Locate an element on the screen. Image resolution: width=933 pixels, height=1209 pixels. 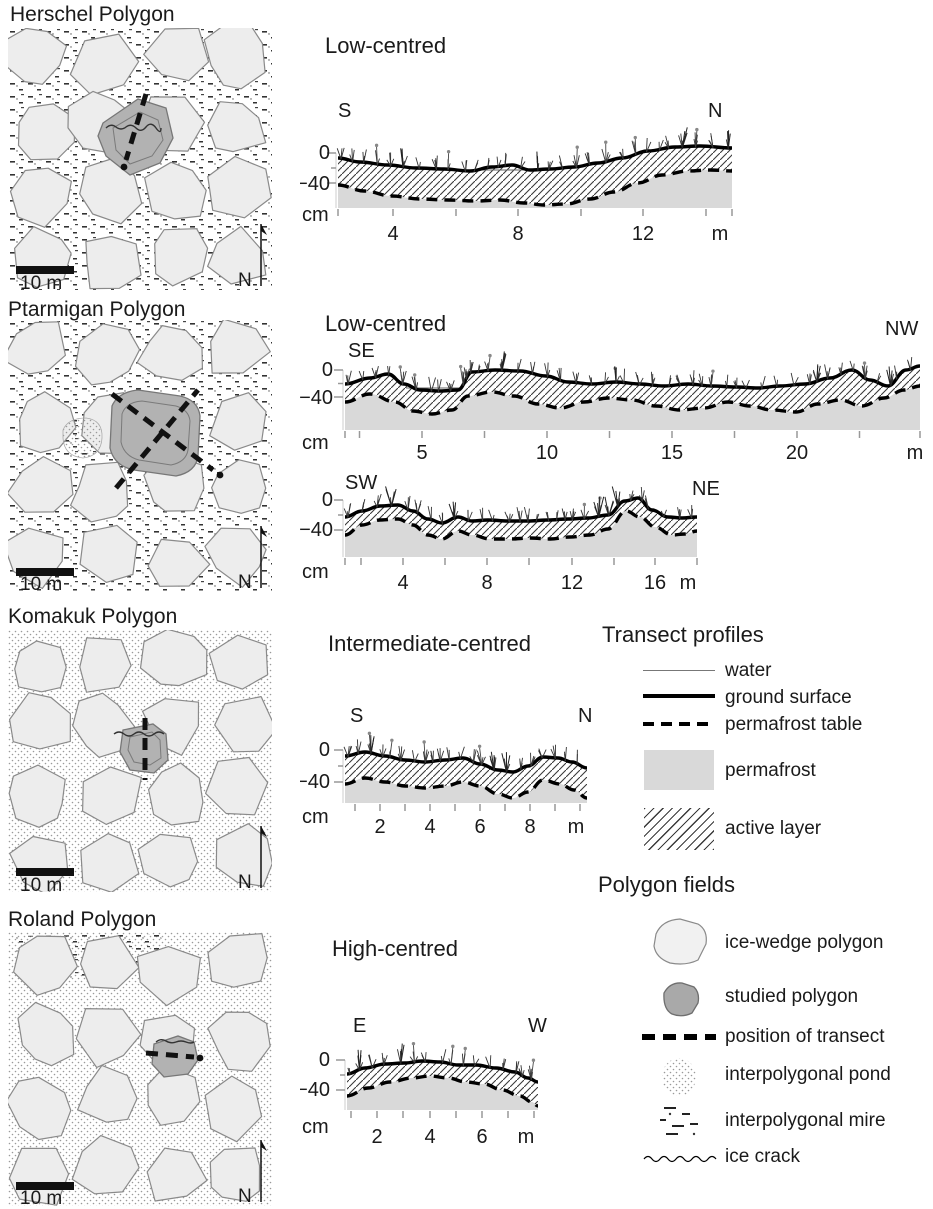
legend-label-position-of-transect: position of transect is located at coordinates (805, 1036).